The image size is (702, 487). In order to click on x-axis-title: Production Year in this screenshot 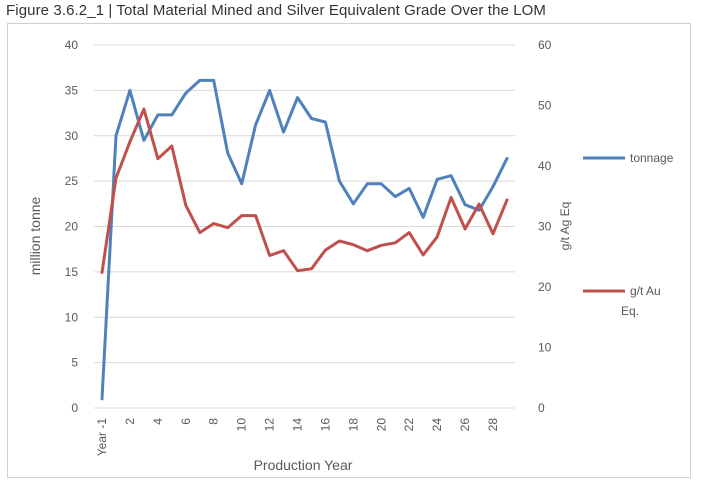, I will do `click(303, 465)`.